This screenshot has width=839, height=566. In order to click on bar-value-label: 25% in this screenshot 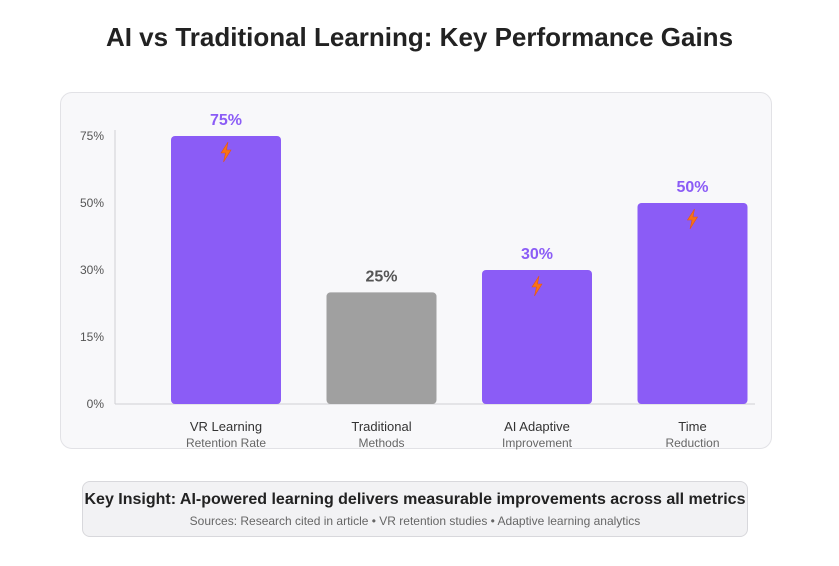, I will do `click(381, 276)`.